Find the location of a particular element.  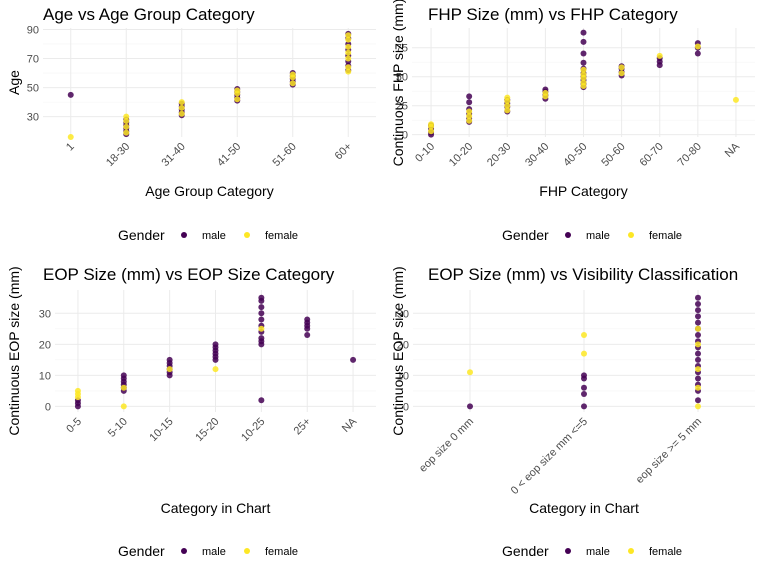

y-tick-label: 70 is located at coordinates (33, 60).